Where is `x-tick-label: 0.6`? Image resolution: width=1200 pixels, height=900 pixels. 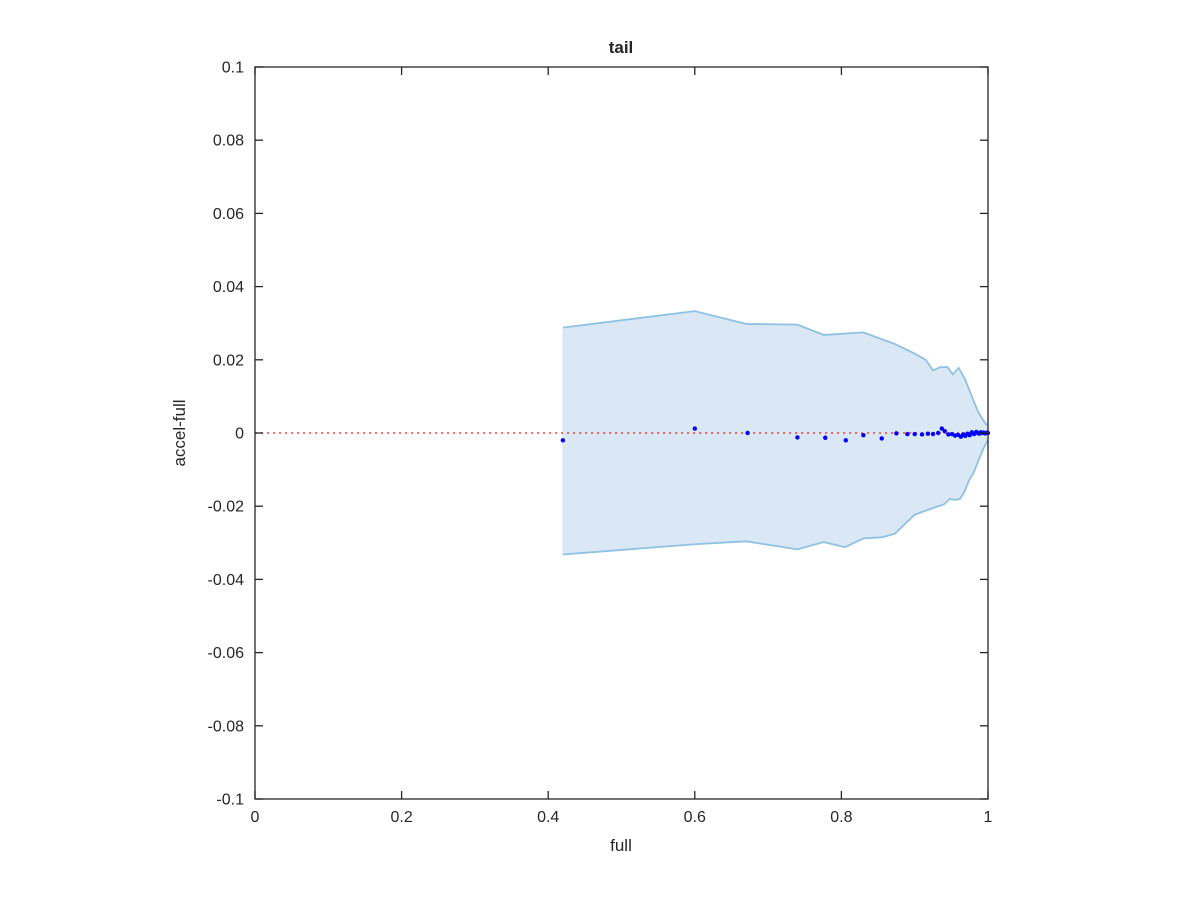
x-tick-label: 0.6 is located at coordinates (695, 817).